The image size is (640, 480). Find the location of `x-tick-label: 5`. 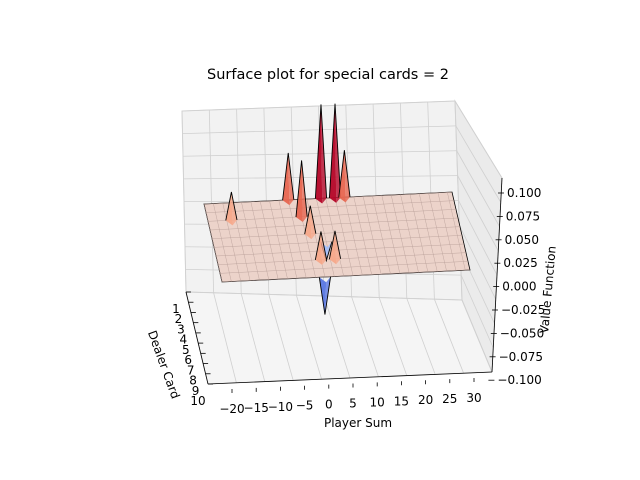

x-tick-label: 5 is located at coordinates (353, 404).